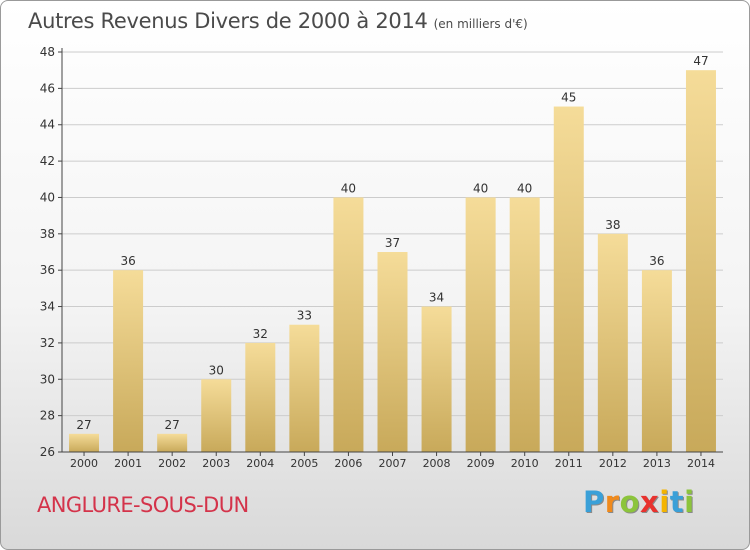 The width and height of the screenshot is (750, 550). What do you see at coordinates (393, 463) in the screenshot?
I see `x-tick-label: 2007` at bounding box center [393, 463].